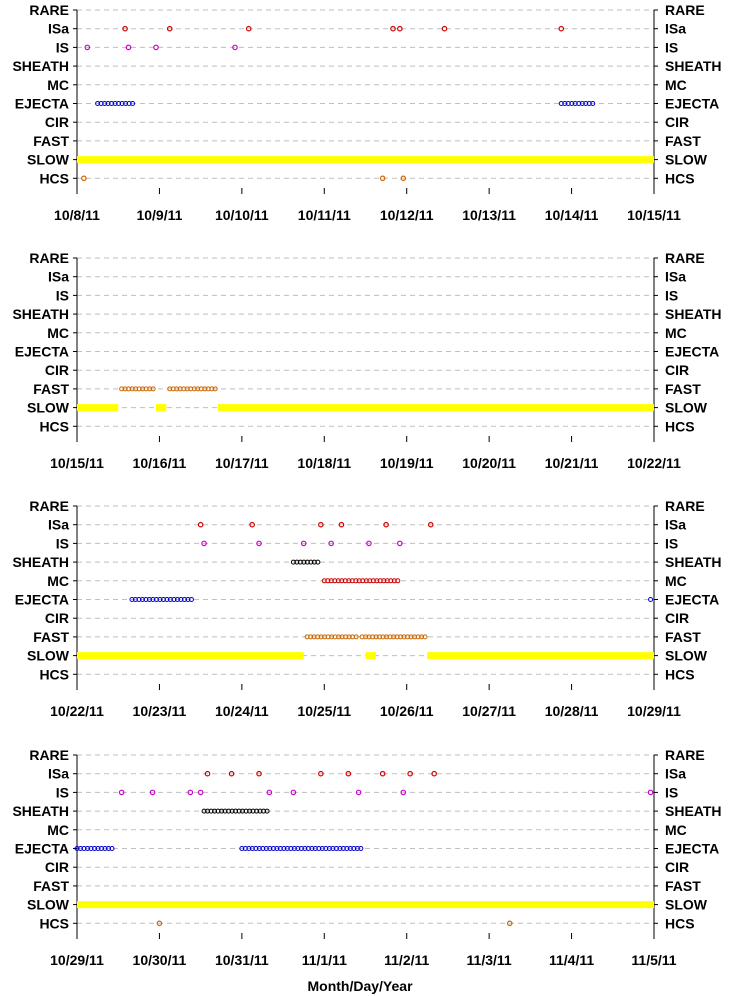  What do you see at coordinates (571, 960) in the screenshot?
I see `x-tick-label: 11/4/11` at bounding box center [571, 960].